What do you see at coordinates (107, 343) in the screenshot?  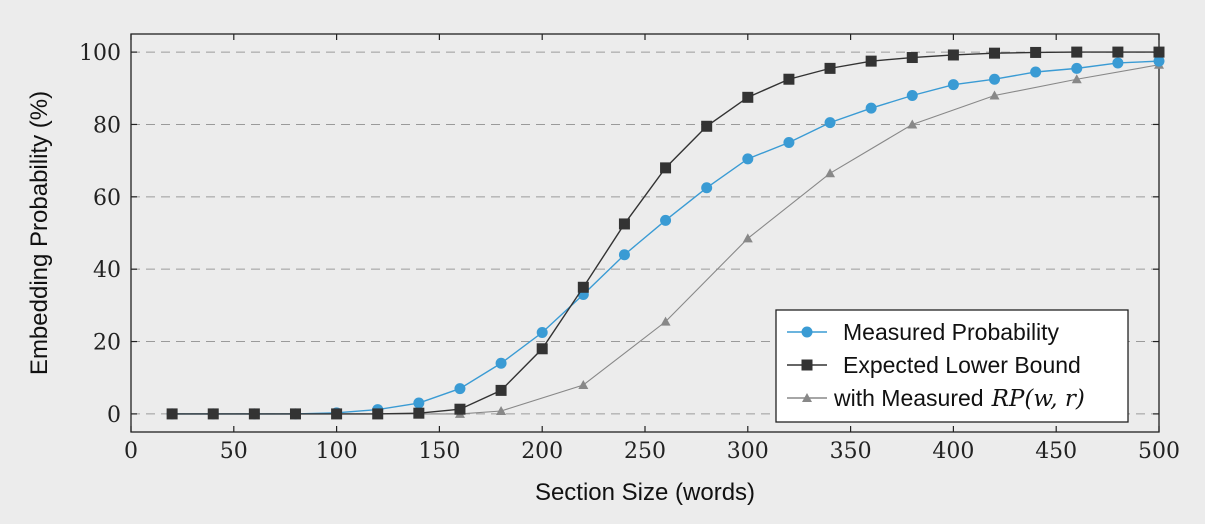 I see `y-tick-label: 20` at bounding box center [107, 343].